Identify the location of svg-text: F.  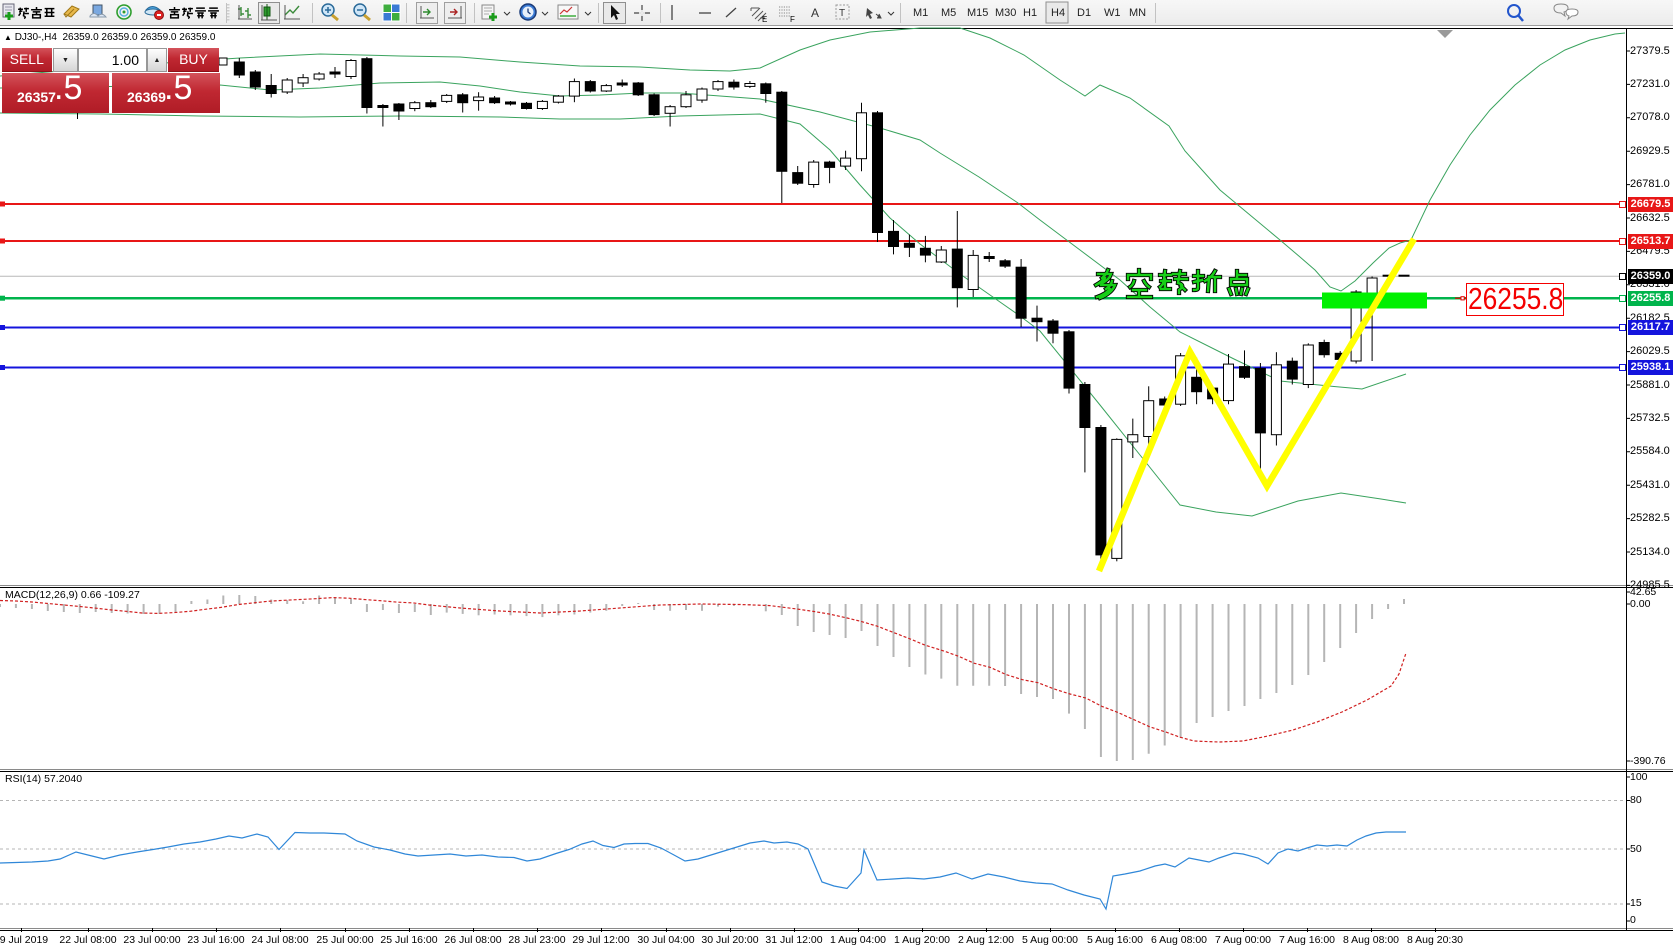
(792, 19).